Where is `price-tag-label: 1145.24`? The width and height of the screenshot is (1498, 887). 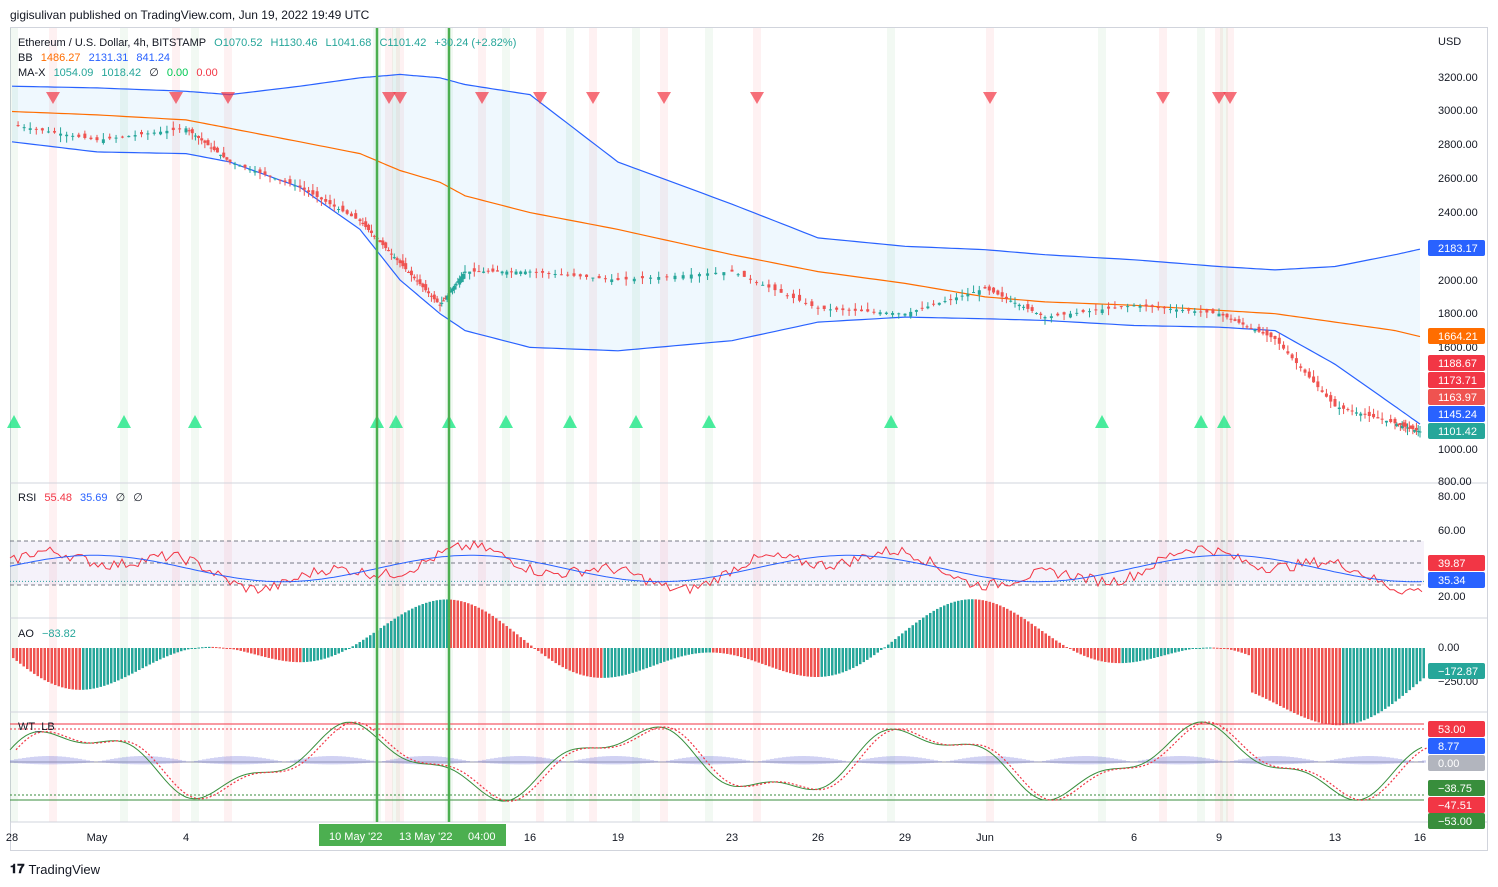
price-tag-label: 1145.24 is located at coordinates (1457, 415).